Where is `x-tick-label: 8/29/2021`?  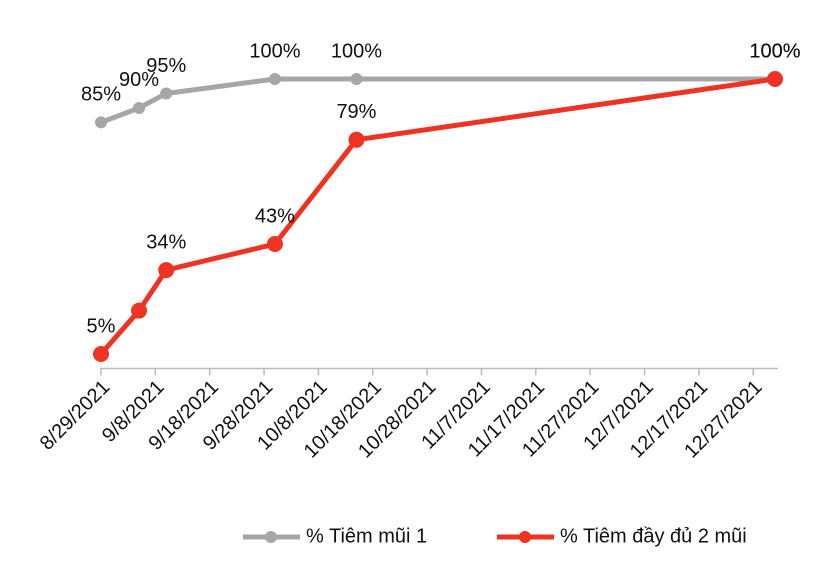
x-tick-label: 8/29/2021 is located at coordinates (75, 415).